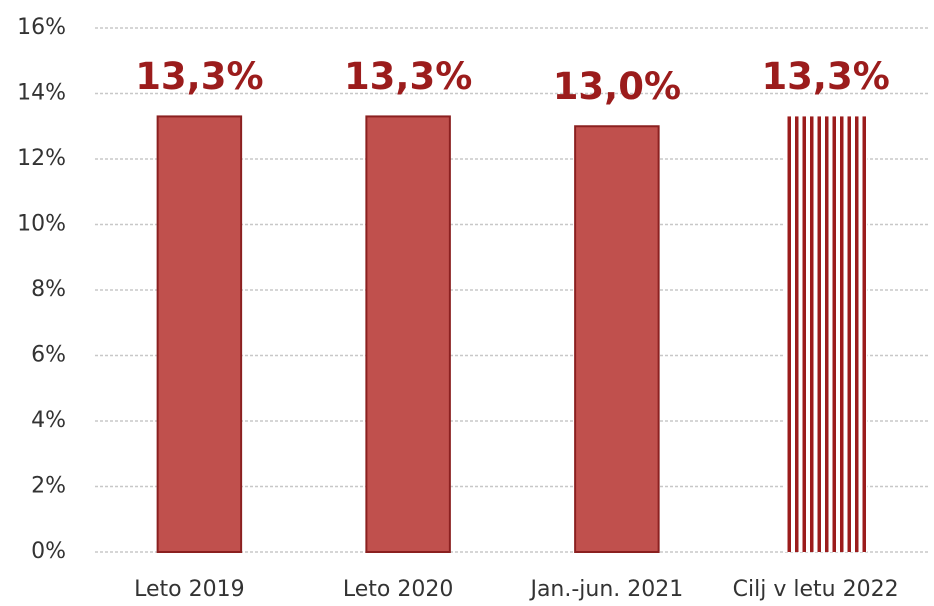 The image size is (934, 606). What do you see at coordinates (41, 93) in the screenshot?
I see `y-tick-label: 14%` at bounding box center [41, 93].